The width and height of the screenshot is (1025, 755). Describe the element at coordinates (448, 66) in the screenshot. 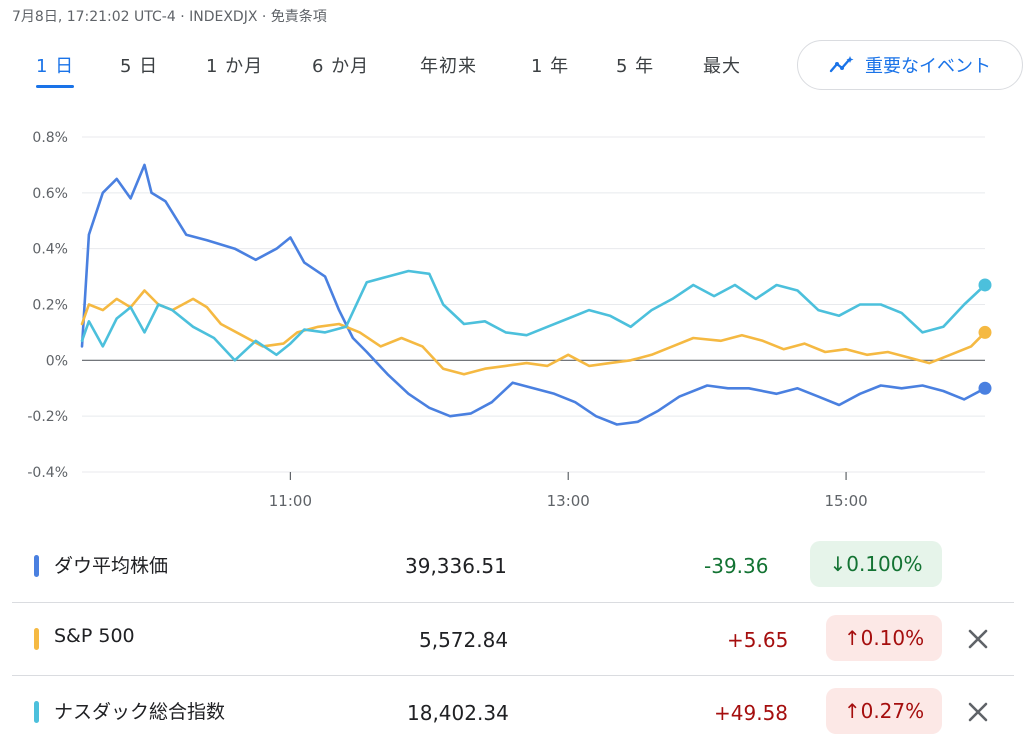

I see `tab-ytd: 年初来` at that location.